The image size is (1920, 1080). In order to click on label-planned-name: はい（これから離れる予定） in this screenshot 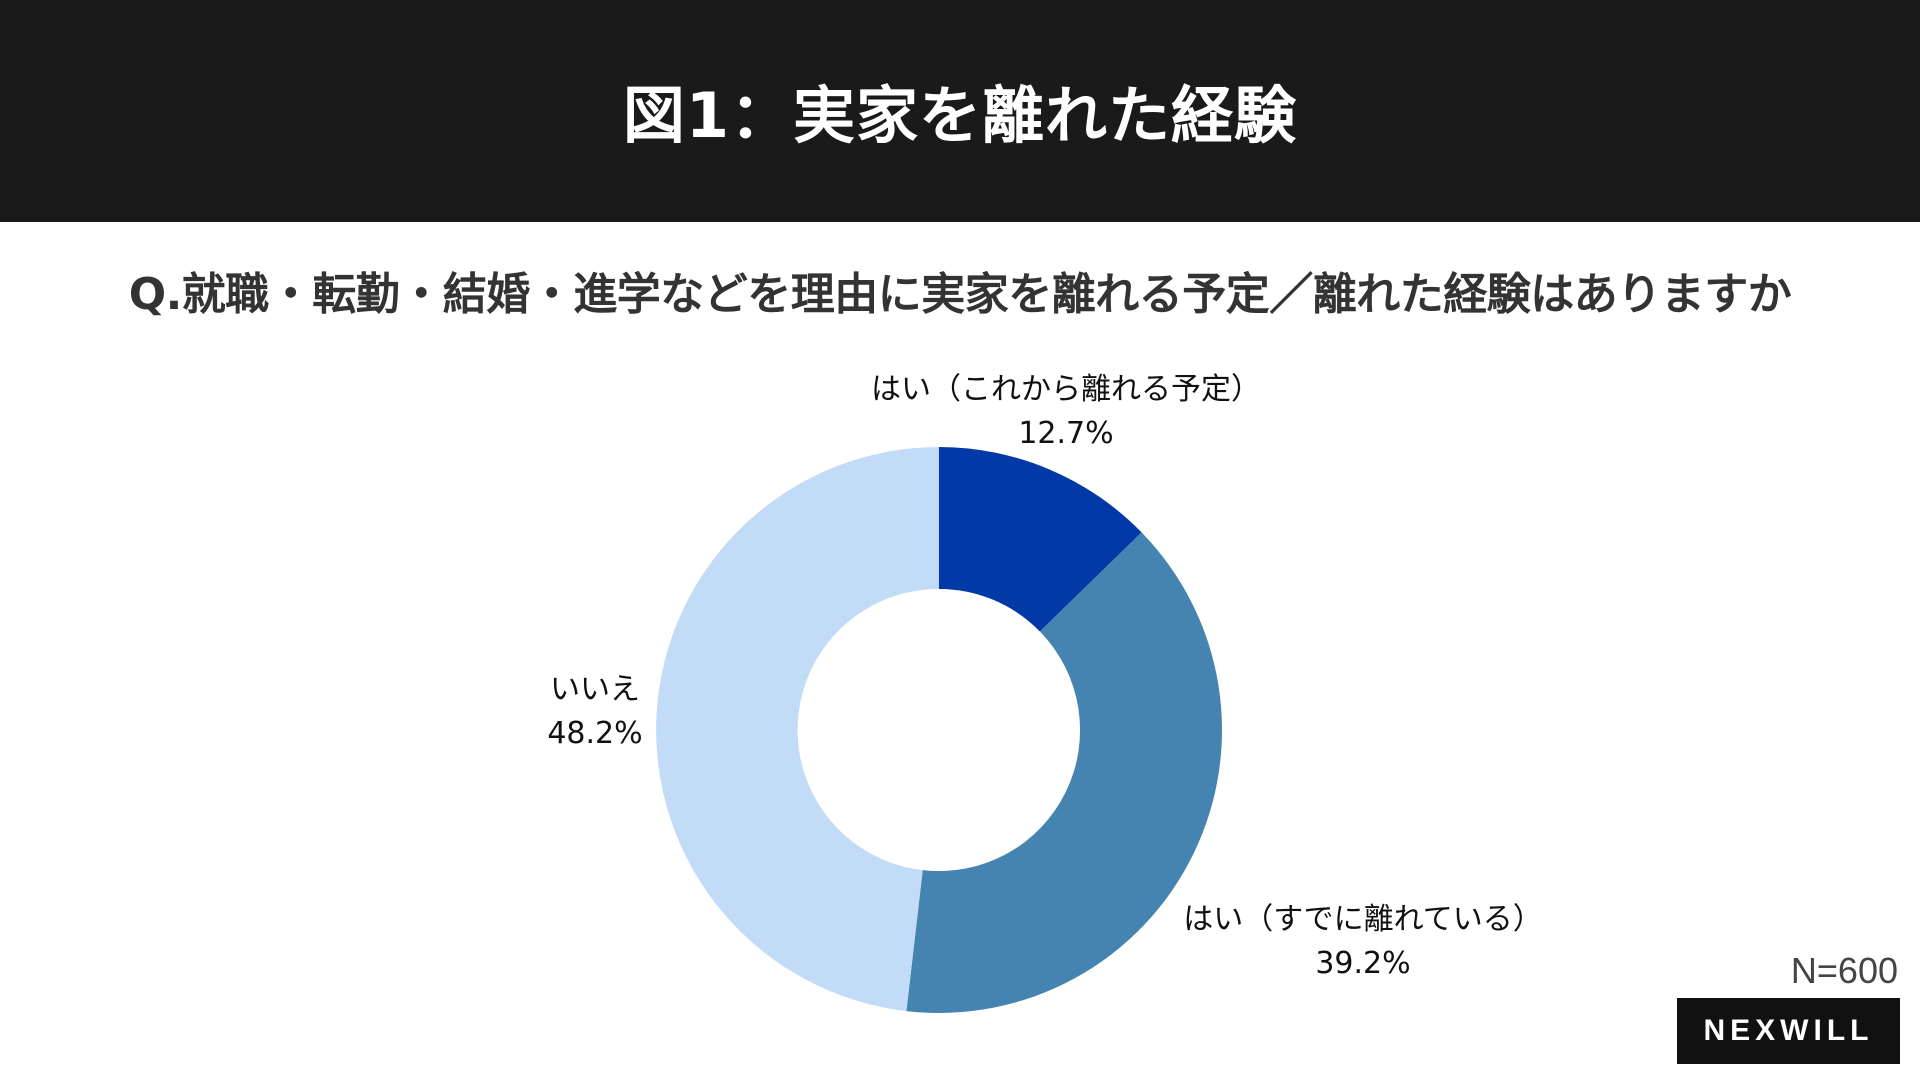, I will do `click(1066, 389)`.